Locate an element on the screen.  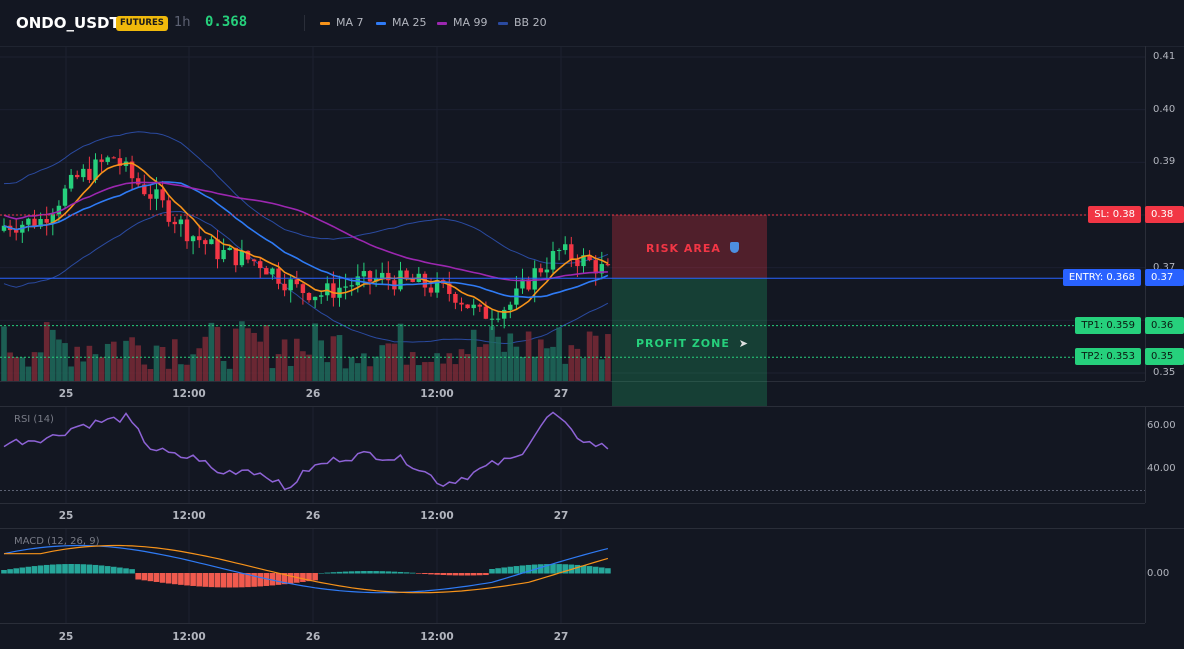
symbol-name: ONDO_USDT is located at coordinates (68, 23).